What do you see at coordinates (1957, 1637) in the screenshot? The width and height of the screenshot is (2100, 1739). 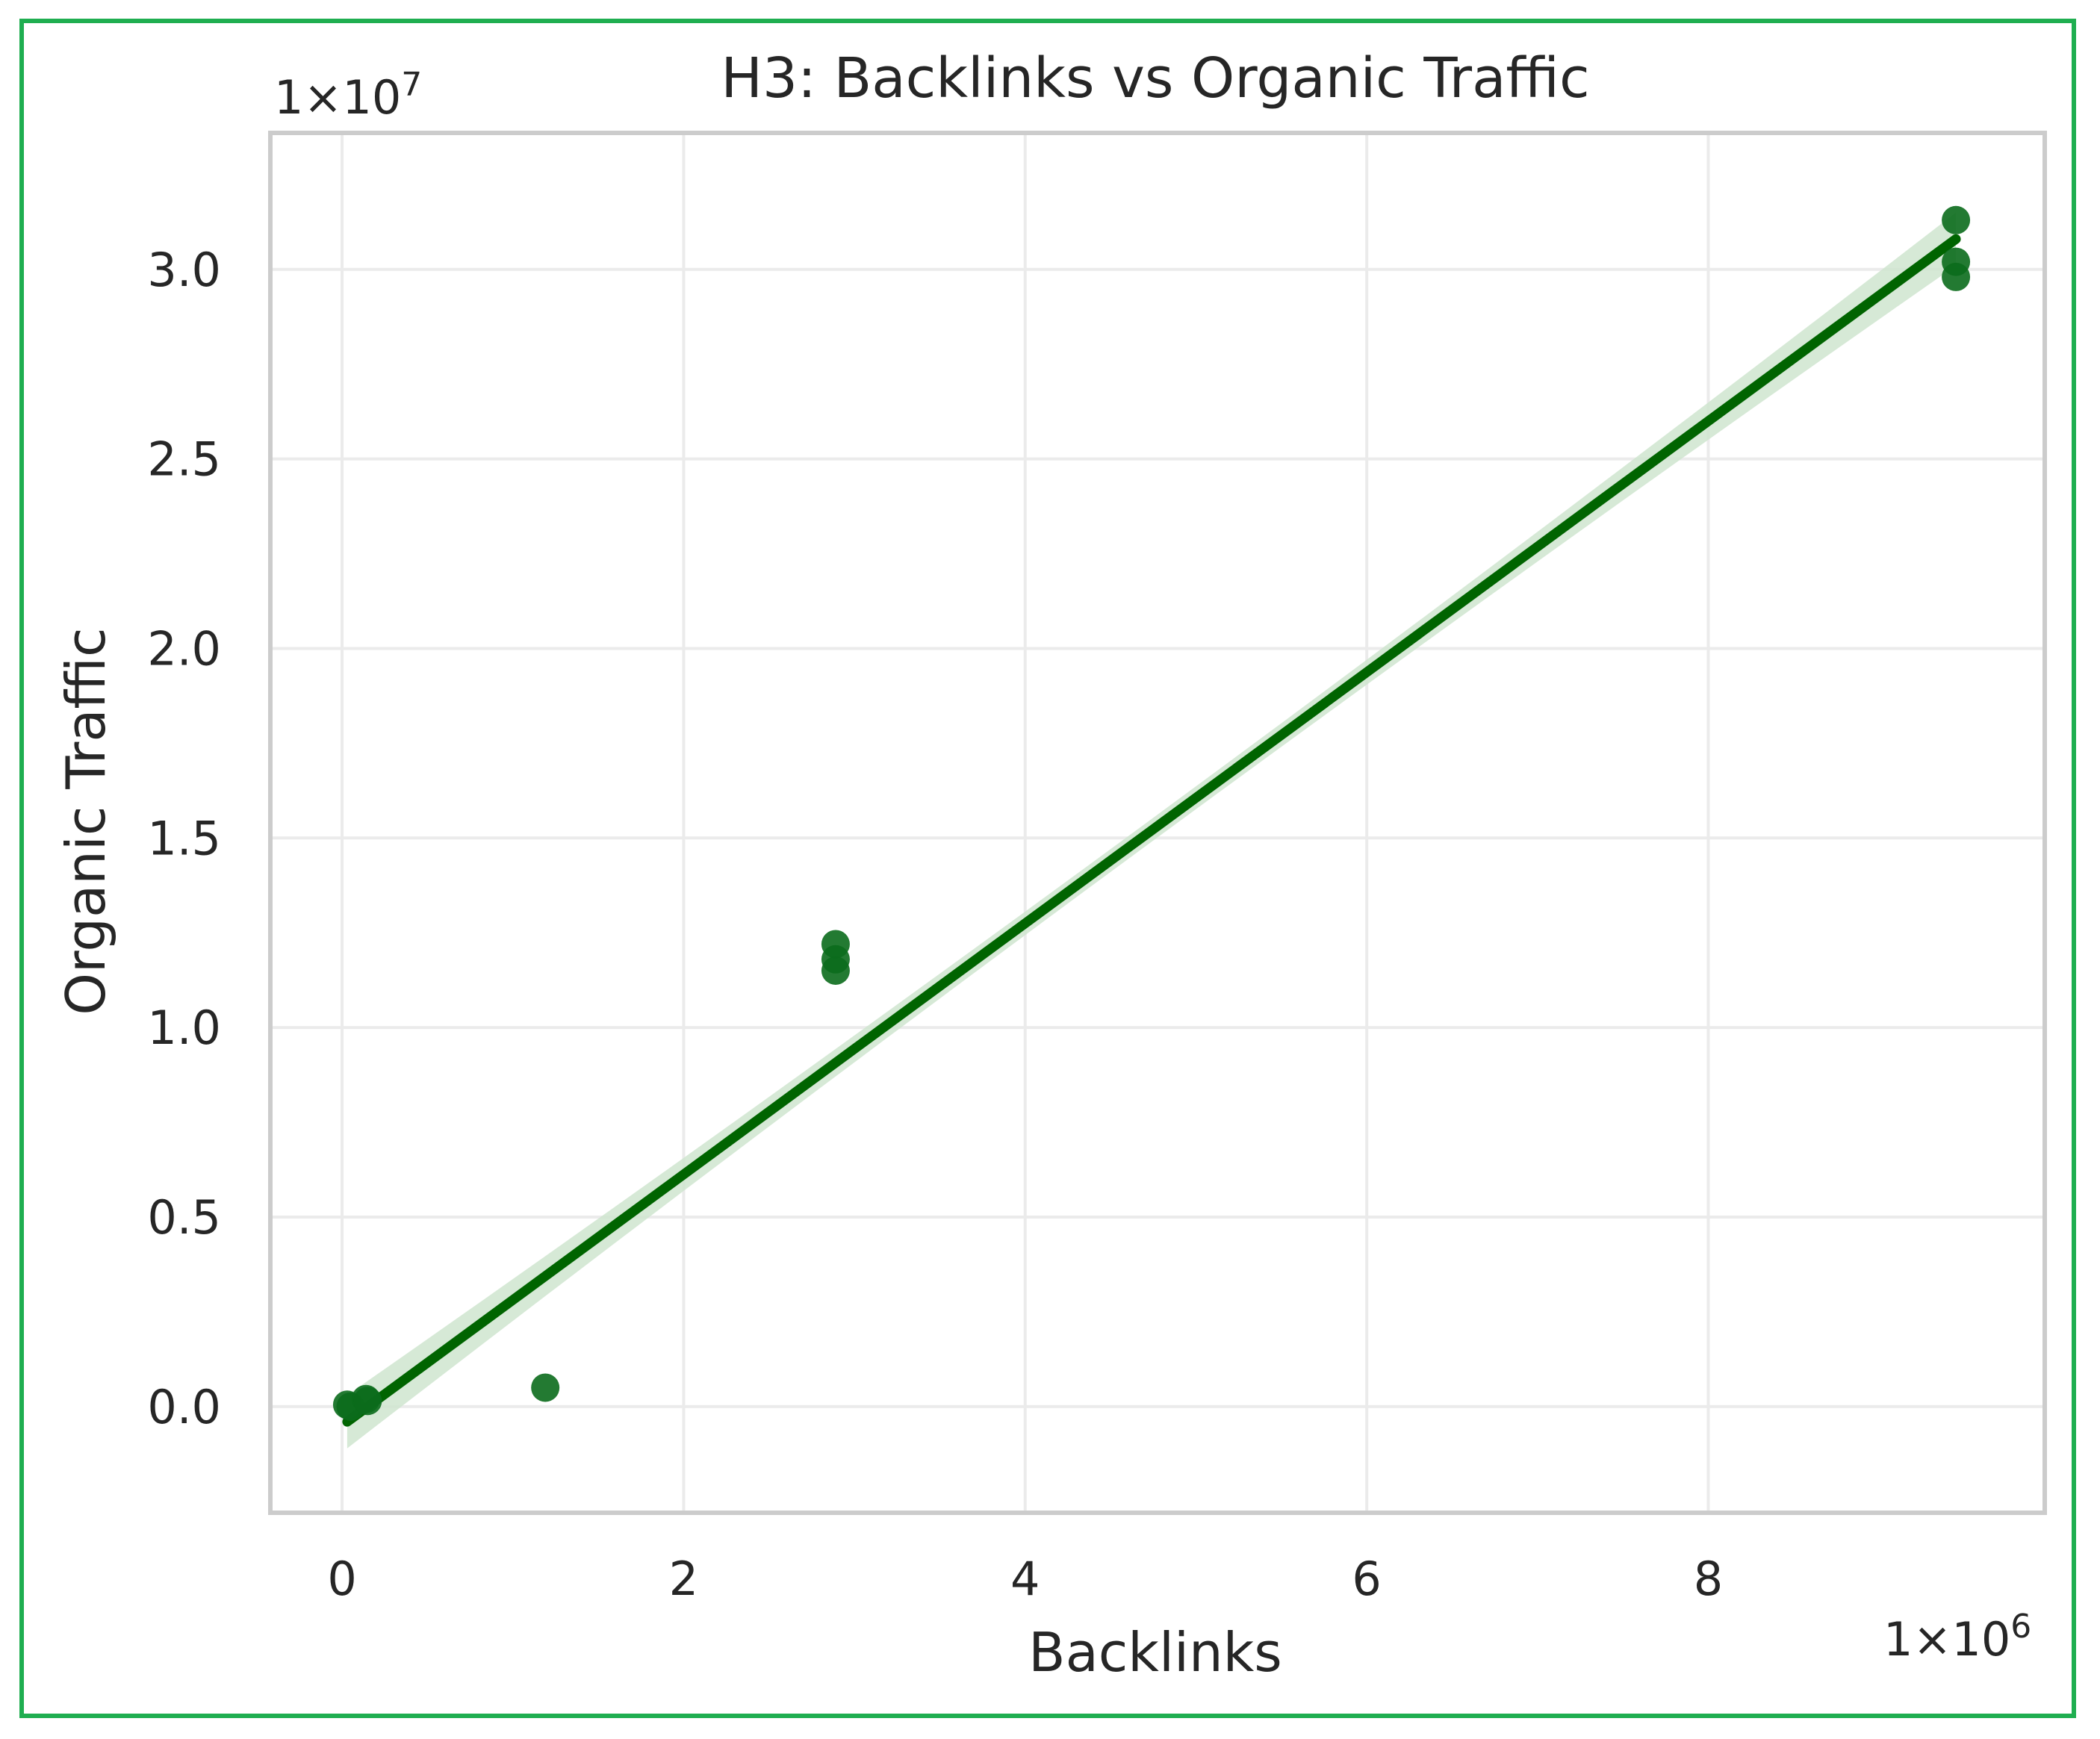 I see `x-axis-offset-label: 1×106` at bounding box center [1957, 1637].